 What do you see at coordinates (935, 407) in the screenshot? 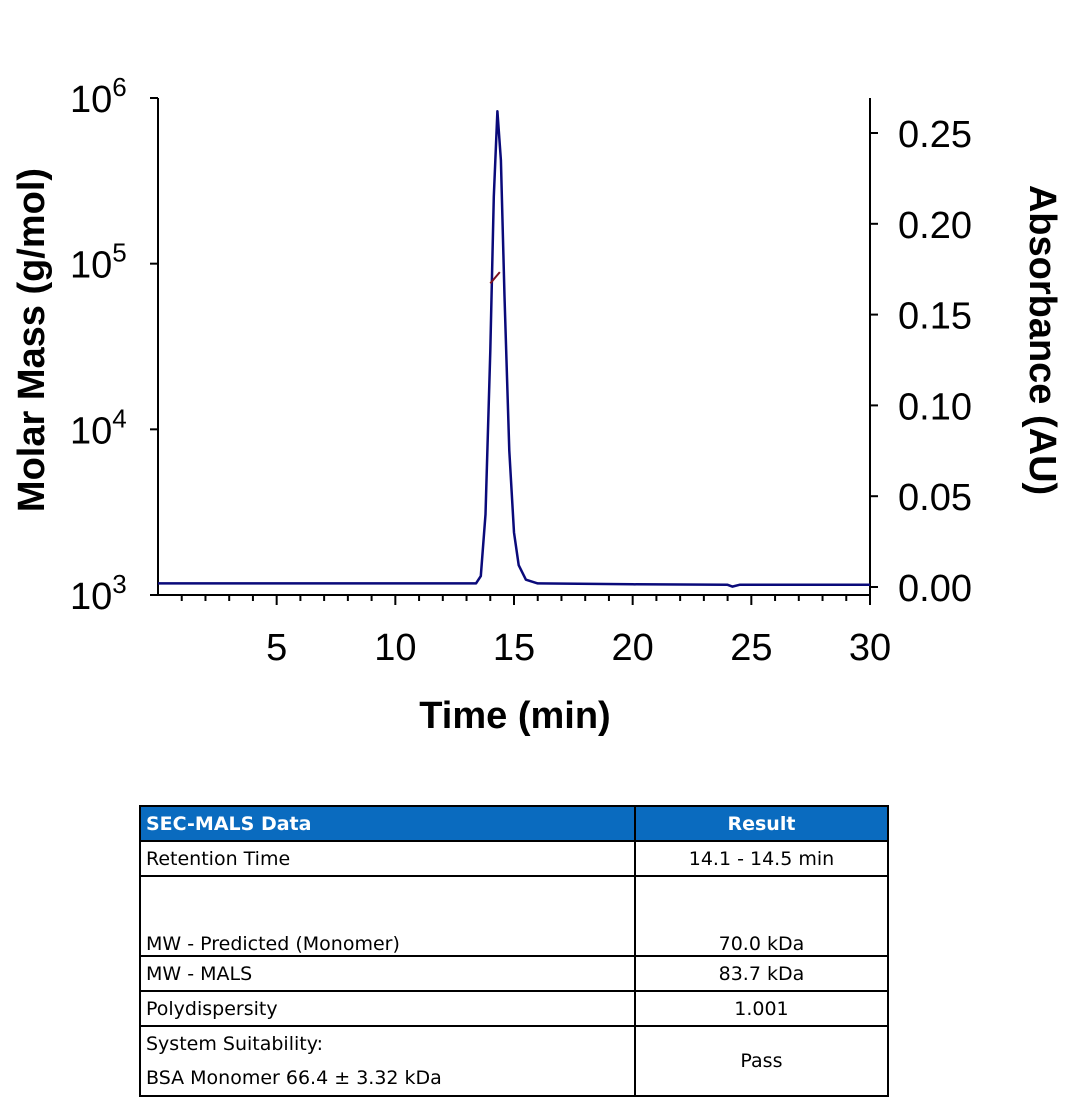
I see `y2-tick-label: 0.10` at bounding box center [935, 407].